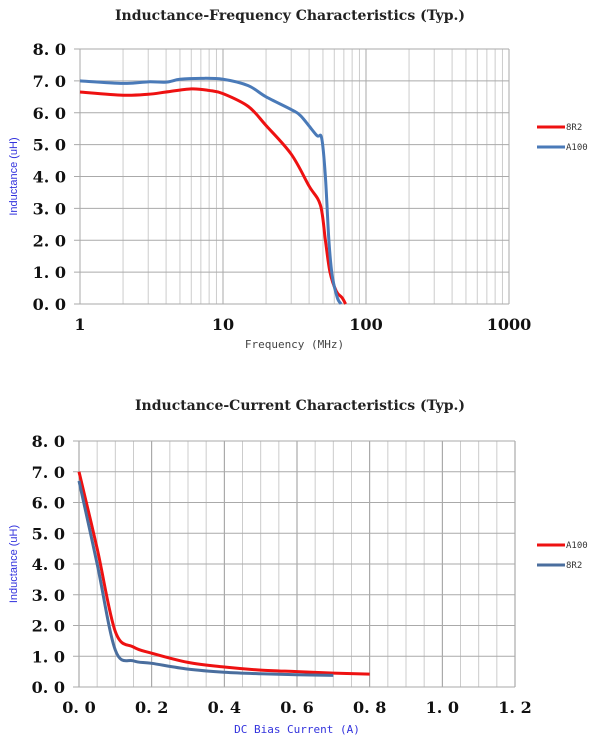 Image resolution: width=600 pixels, height=739 pixels. I want to click on x-axis-label: DC Bias Current (A), so click(297, 729).